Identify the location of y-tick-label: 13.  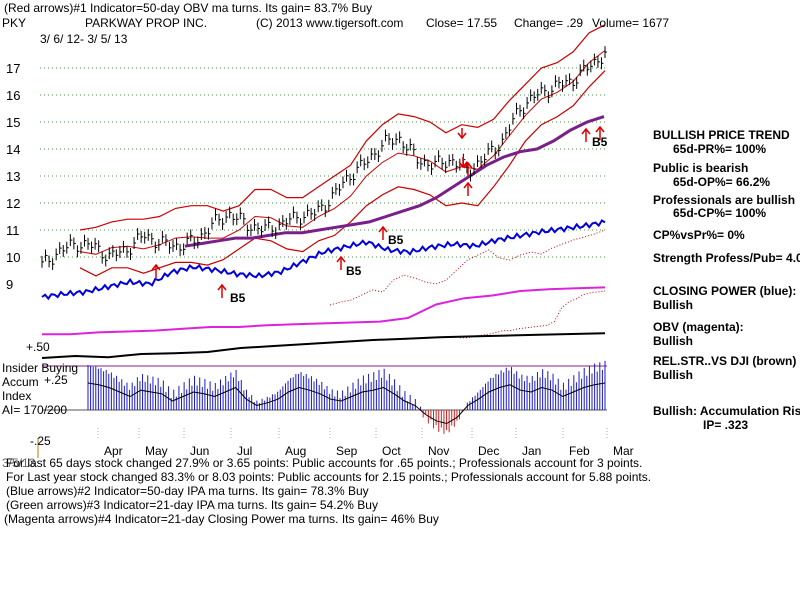
(13, 176).